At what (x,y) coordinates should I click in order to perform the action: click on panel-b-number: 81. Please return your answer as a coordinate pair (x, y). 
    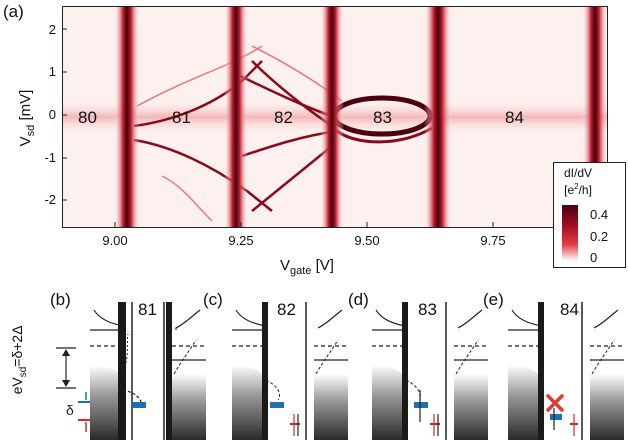
    Looking at the image, I should click on (147, 309).